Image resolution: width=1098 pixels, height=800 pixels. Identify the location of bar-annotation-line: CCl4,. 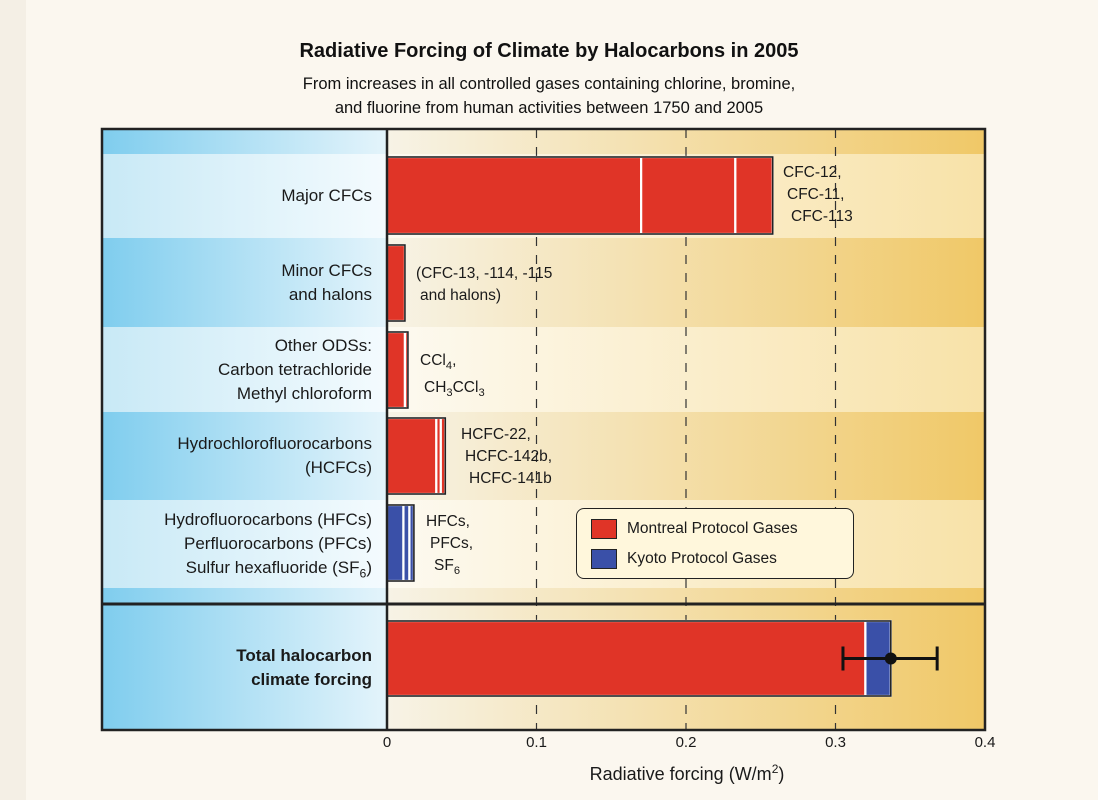
(438, 362).